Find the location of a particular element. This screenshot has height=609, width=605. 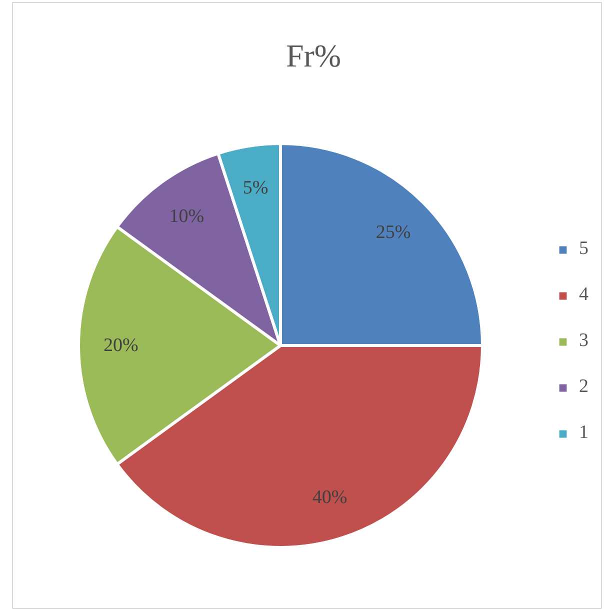

data-label: 5% is located at coordinates (255, 187).